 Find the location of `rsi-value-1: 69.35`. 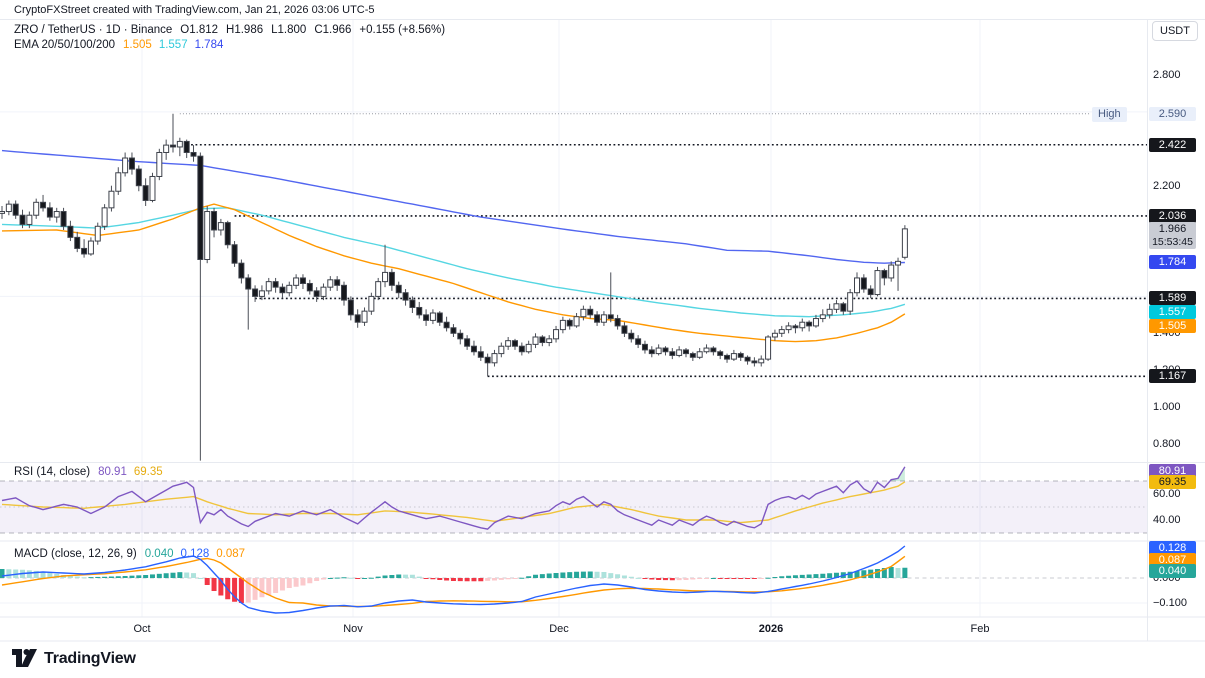

rsi-value-1: 69.35 is located at coordinates (148, 472).